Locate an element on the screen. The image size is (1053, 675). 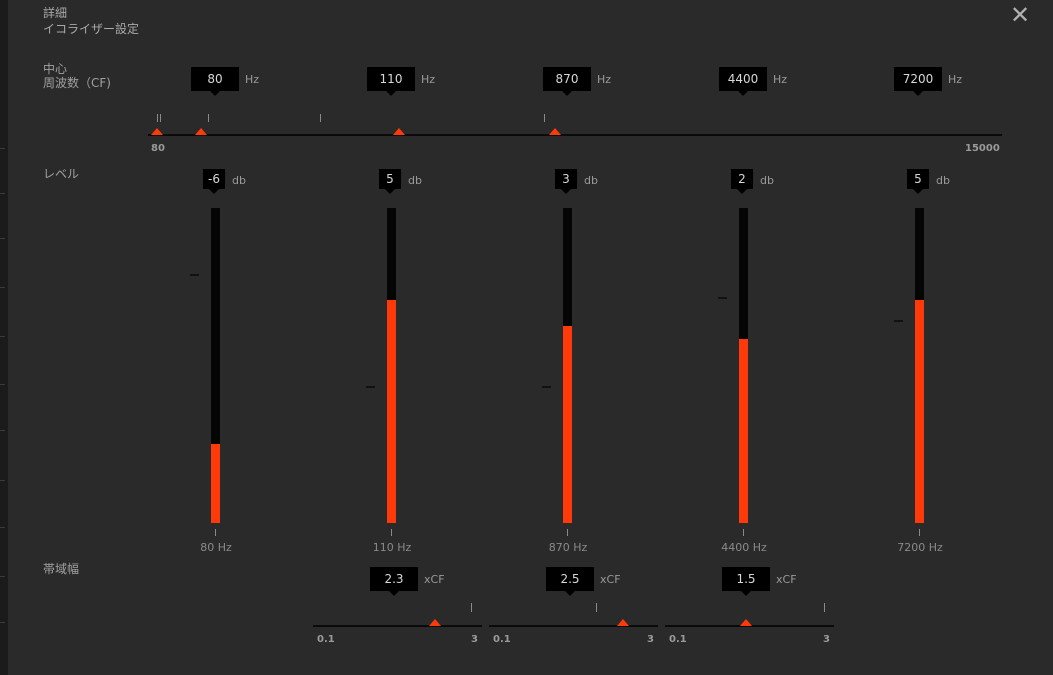
bandwidth-value-field-3: 1.5 is located at coordinates (746, 581).